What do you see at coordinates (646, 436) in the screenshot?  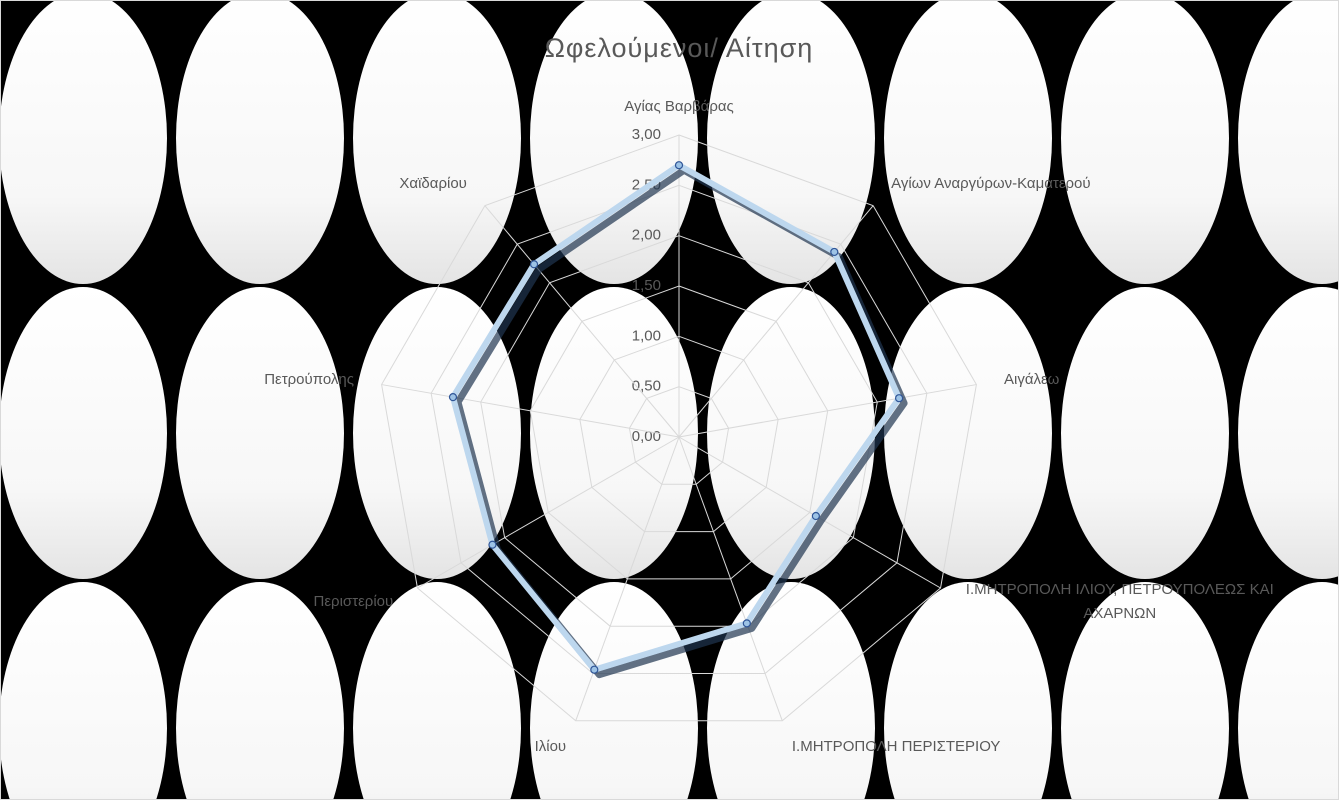 I see `y-tick-label: 0,00` at bounding box center [646, 436].